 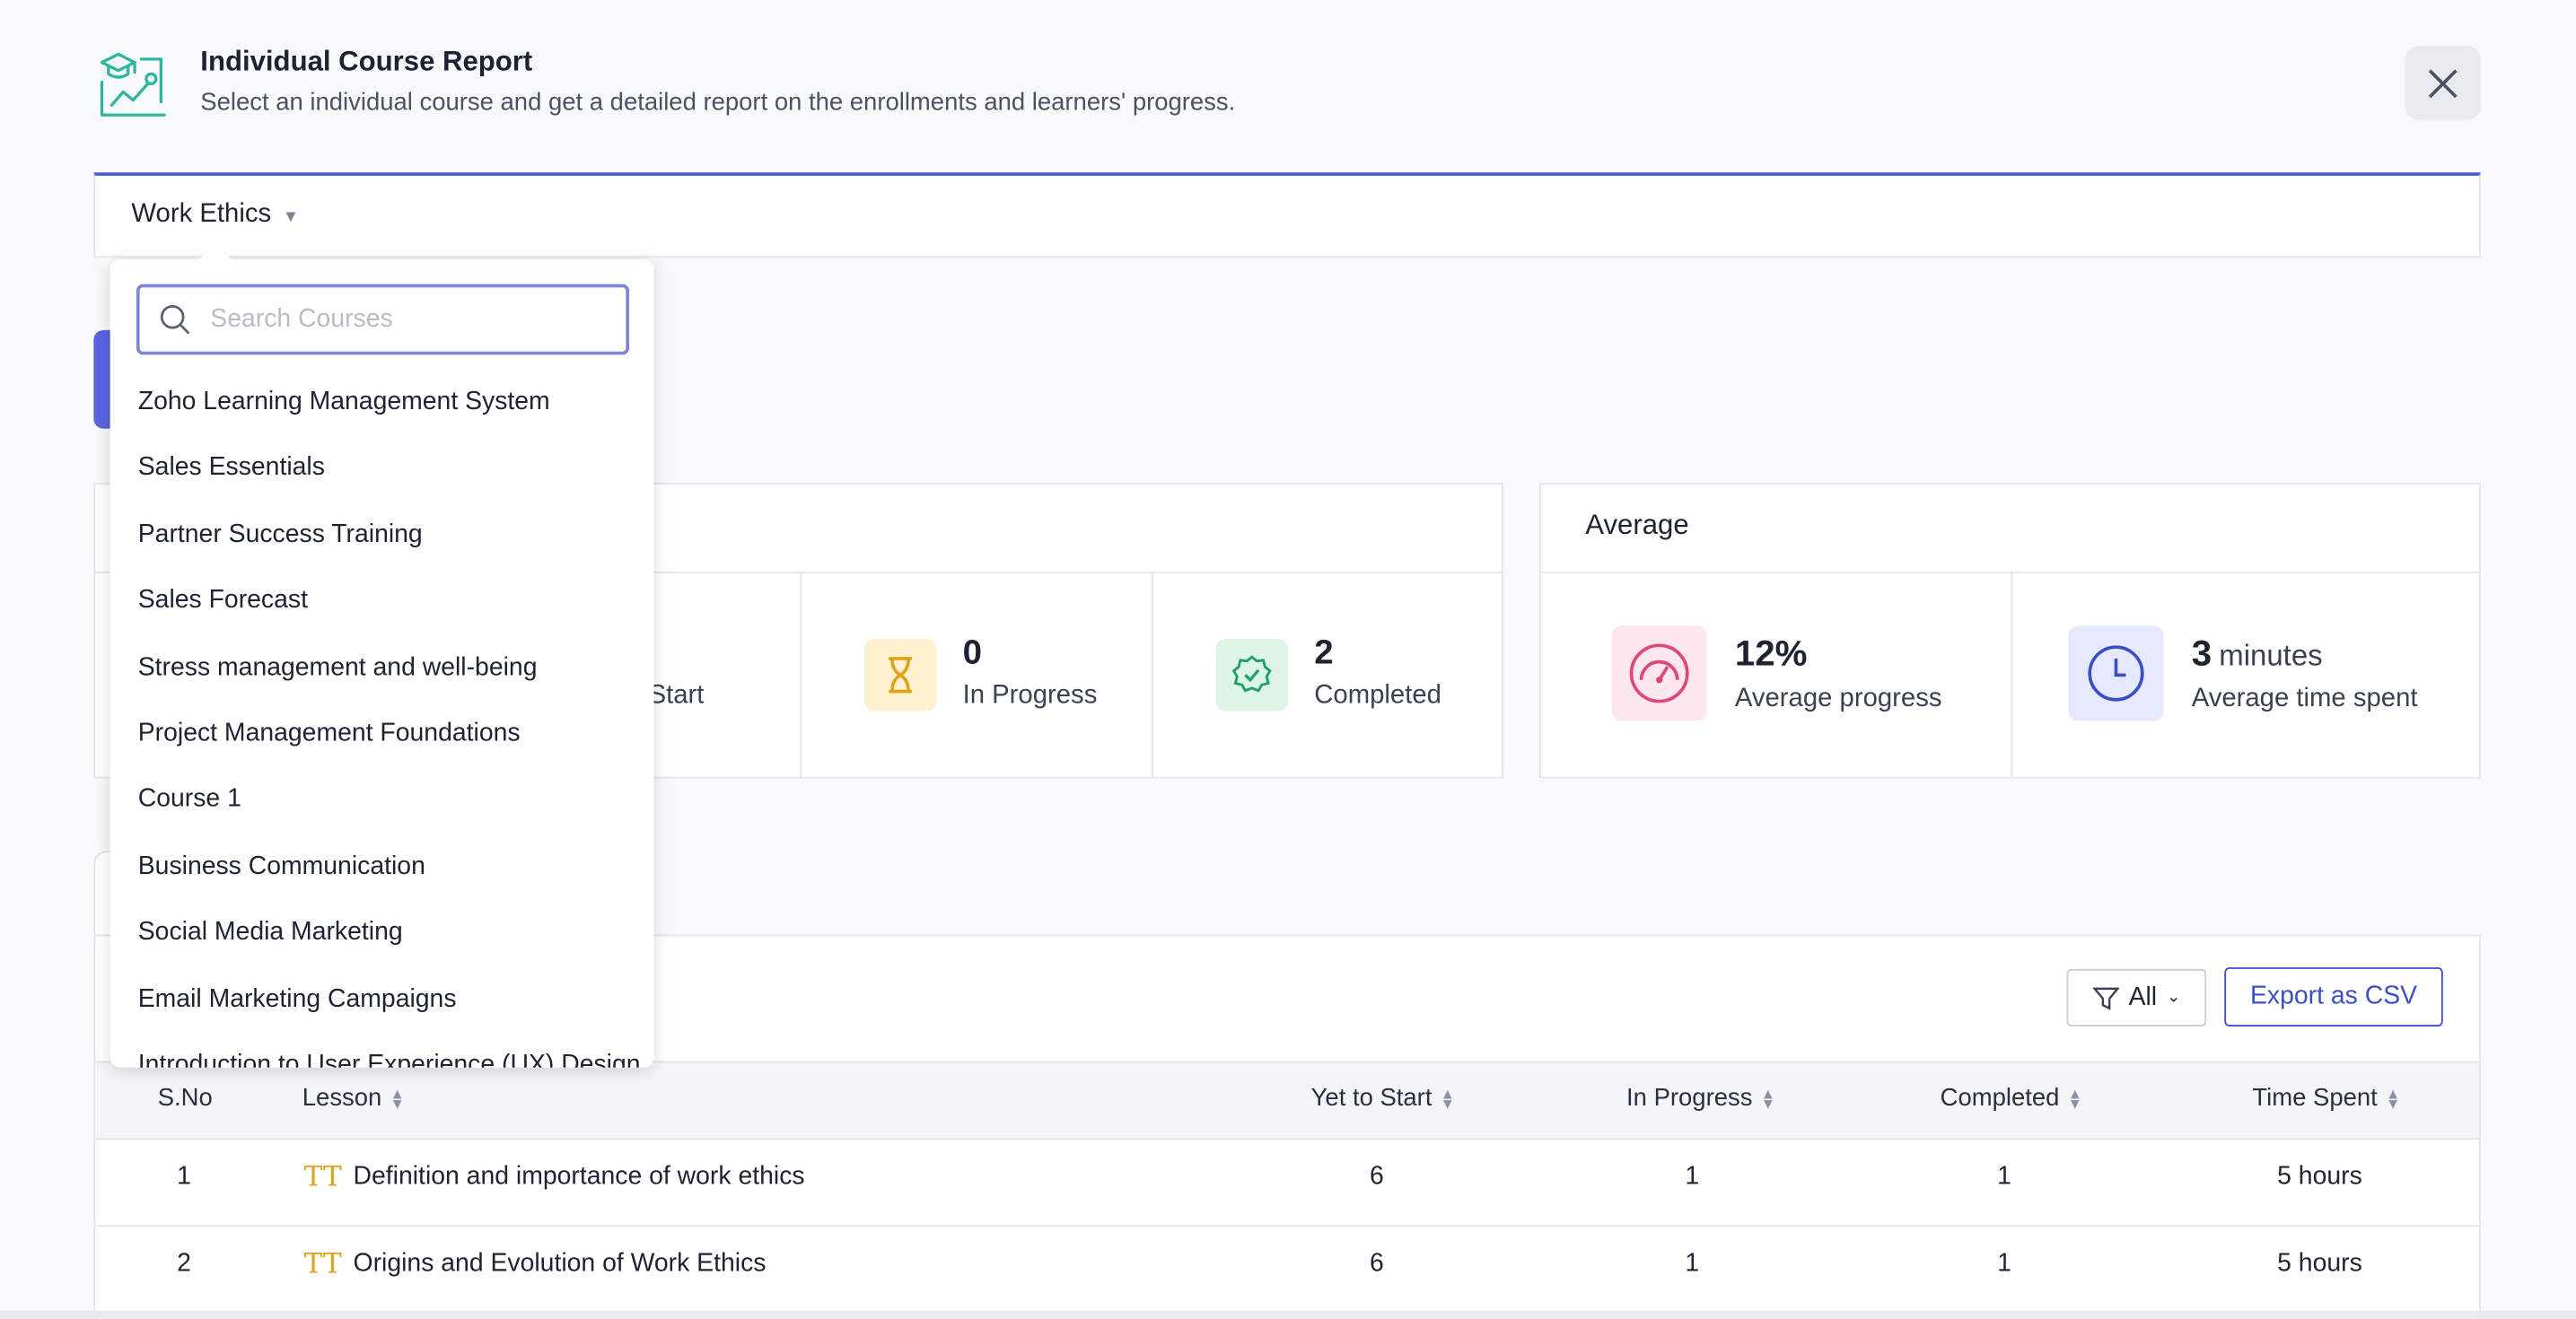 I want to click on table-header-row, so click(x=1287, y=1100).